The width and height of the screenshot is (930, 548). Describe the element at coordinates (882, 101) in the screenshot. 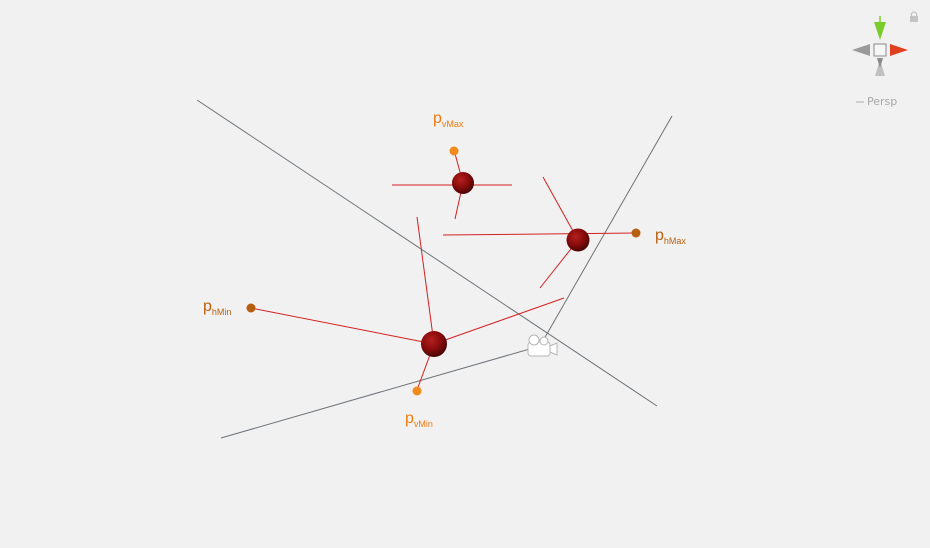

I see `projection-label-text: Persp` at that location.